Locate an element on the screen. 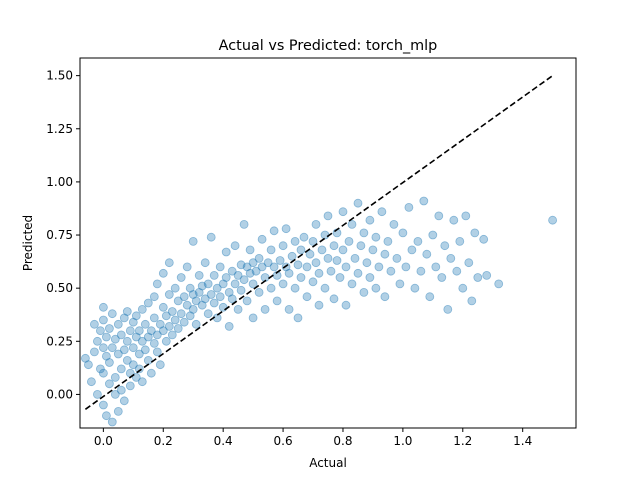 The height and width of the screenshot is (484, 640). x-tick-label: 0.8 is located at coordinates (342, 441).